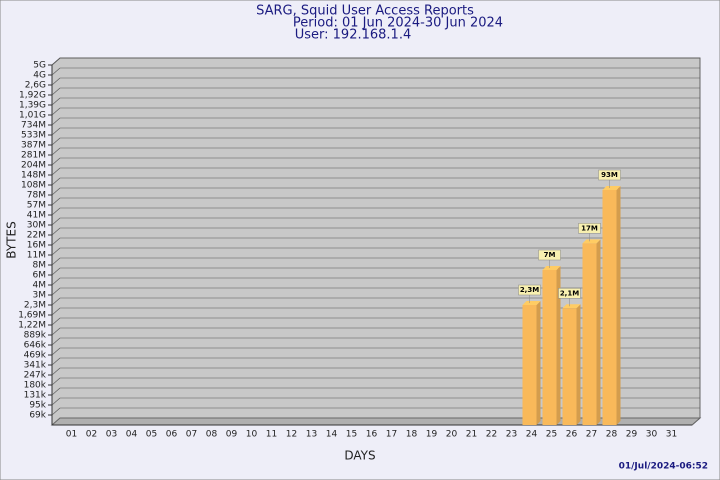  I want to click on x-tick-label: 20, so click(452, 435).